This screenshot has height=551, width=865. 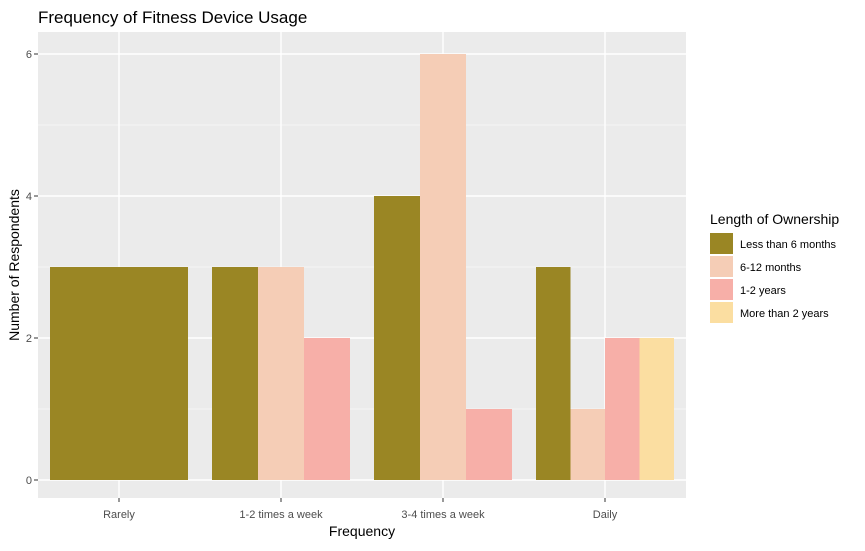 I want to click on legend-label: 6-12 months, so click(x=771, y=268).